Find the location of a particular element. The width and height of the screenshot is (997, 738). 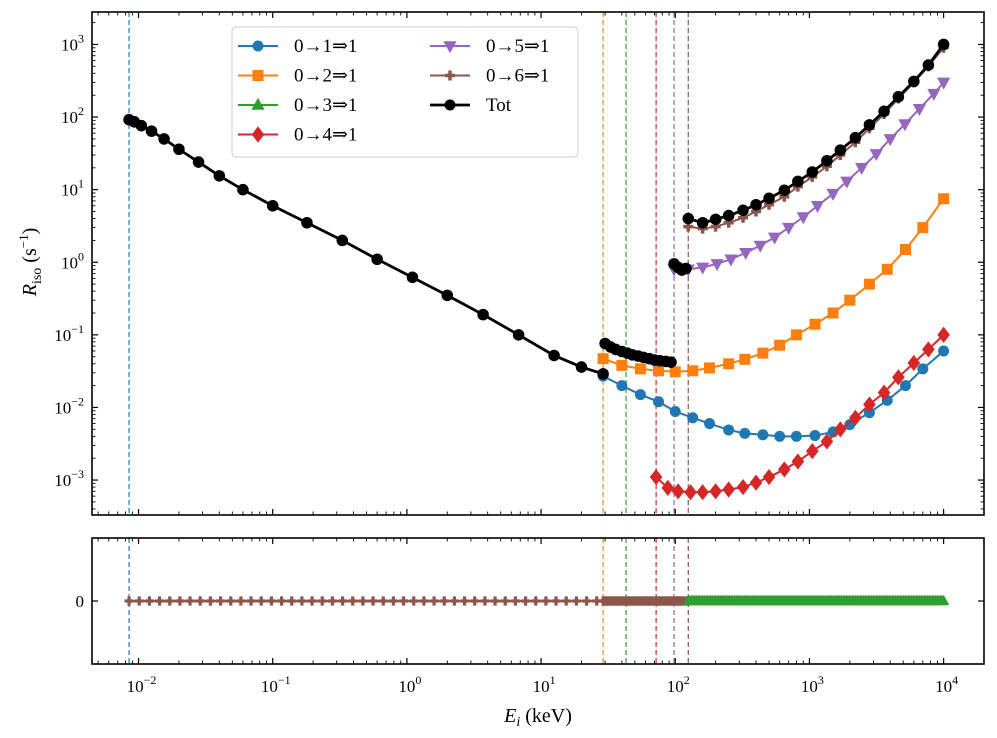

x-tick-label-1: 10⁻¹ is located at coordinates (276, 684).